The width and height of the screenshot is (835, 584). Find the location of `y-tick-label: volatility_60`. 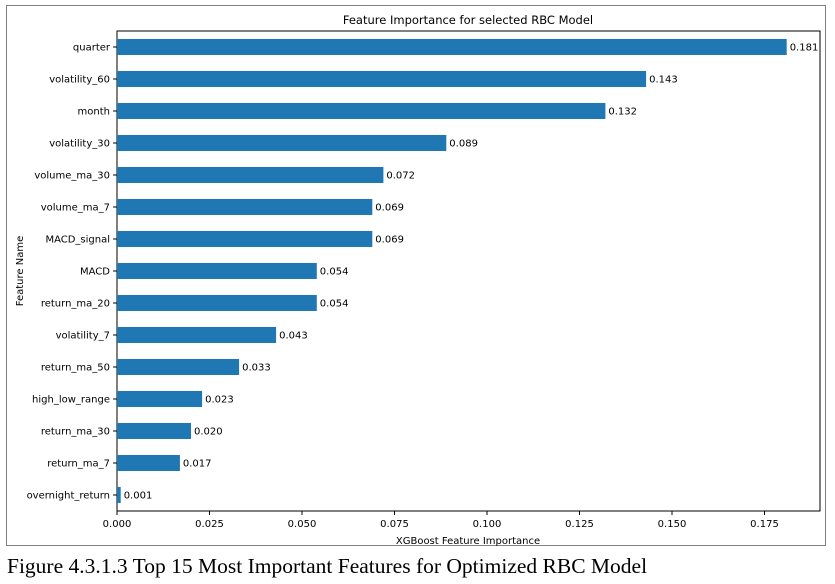

y-tick-label: volatility_60 is located at coordinates (79, 80).